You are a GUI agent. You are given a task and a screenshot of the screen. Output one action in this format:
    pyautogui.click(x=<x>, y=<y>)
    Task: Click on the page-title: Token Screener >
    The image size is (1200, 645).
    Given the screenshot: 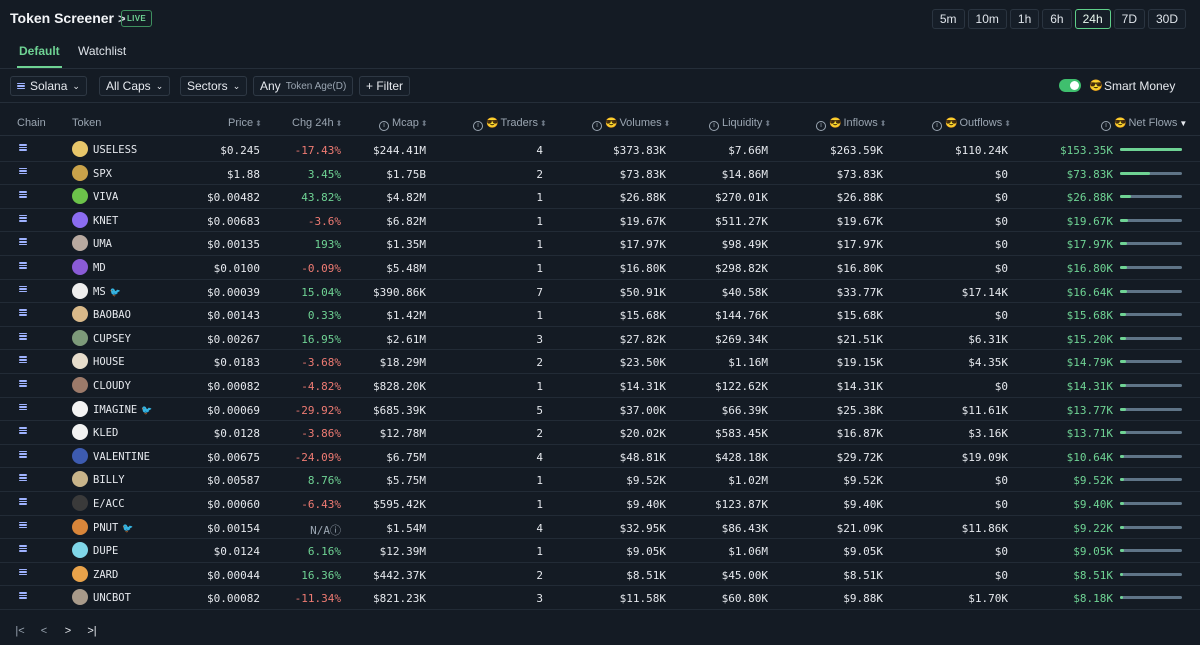 What is the action you would take?
    pyautogui.click(x=68, y=18)
    